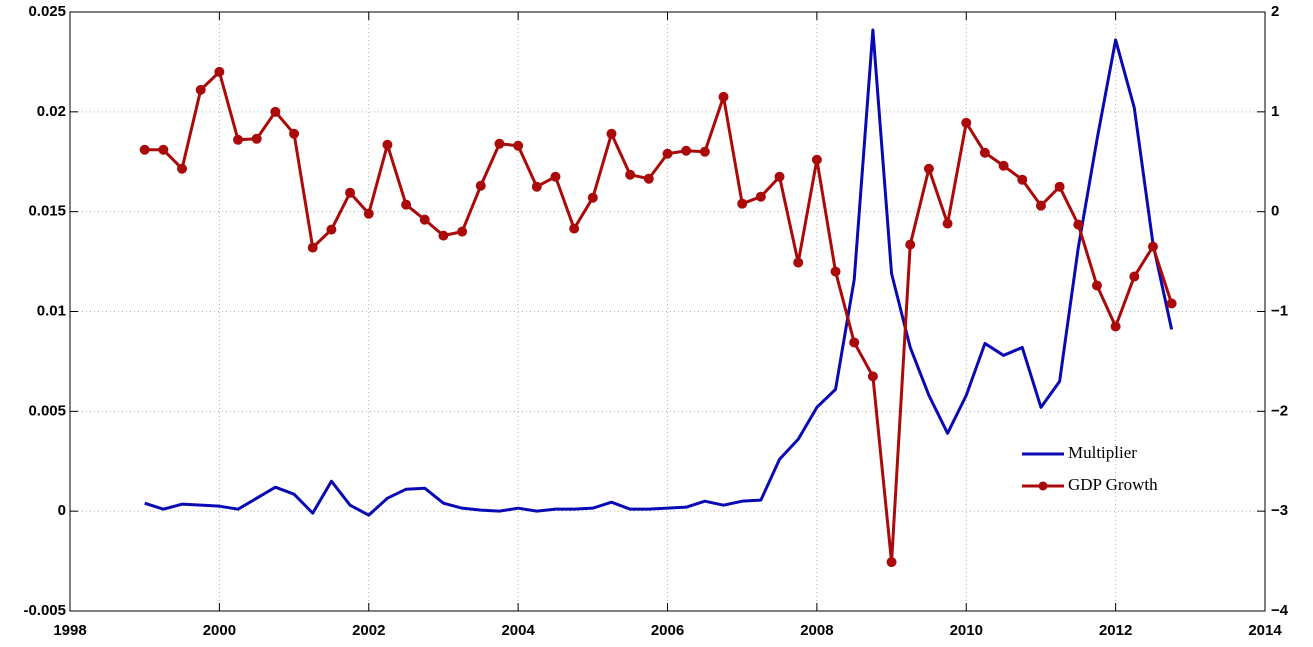 The image size is (1313, 647). What do you see at coordinates (1279, 310) in the screenshot?
I see `y2-tick-label: −1` at bounding box center [1279, 310].